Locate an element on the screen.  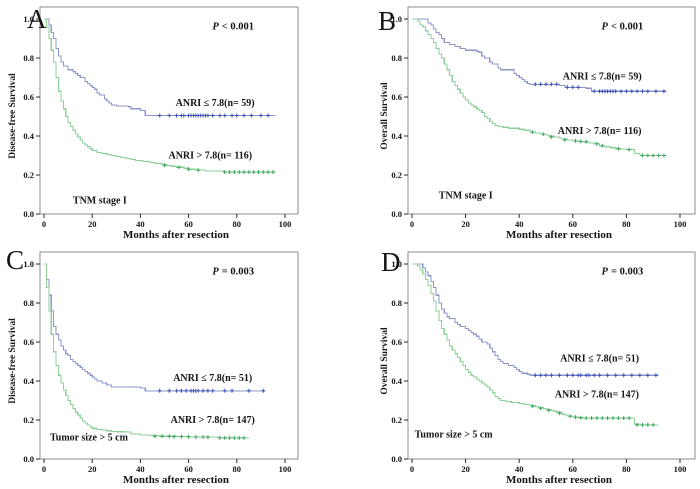
panel-letter: D is located at coordinates (391, 262).